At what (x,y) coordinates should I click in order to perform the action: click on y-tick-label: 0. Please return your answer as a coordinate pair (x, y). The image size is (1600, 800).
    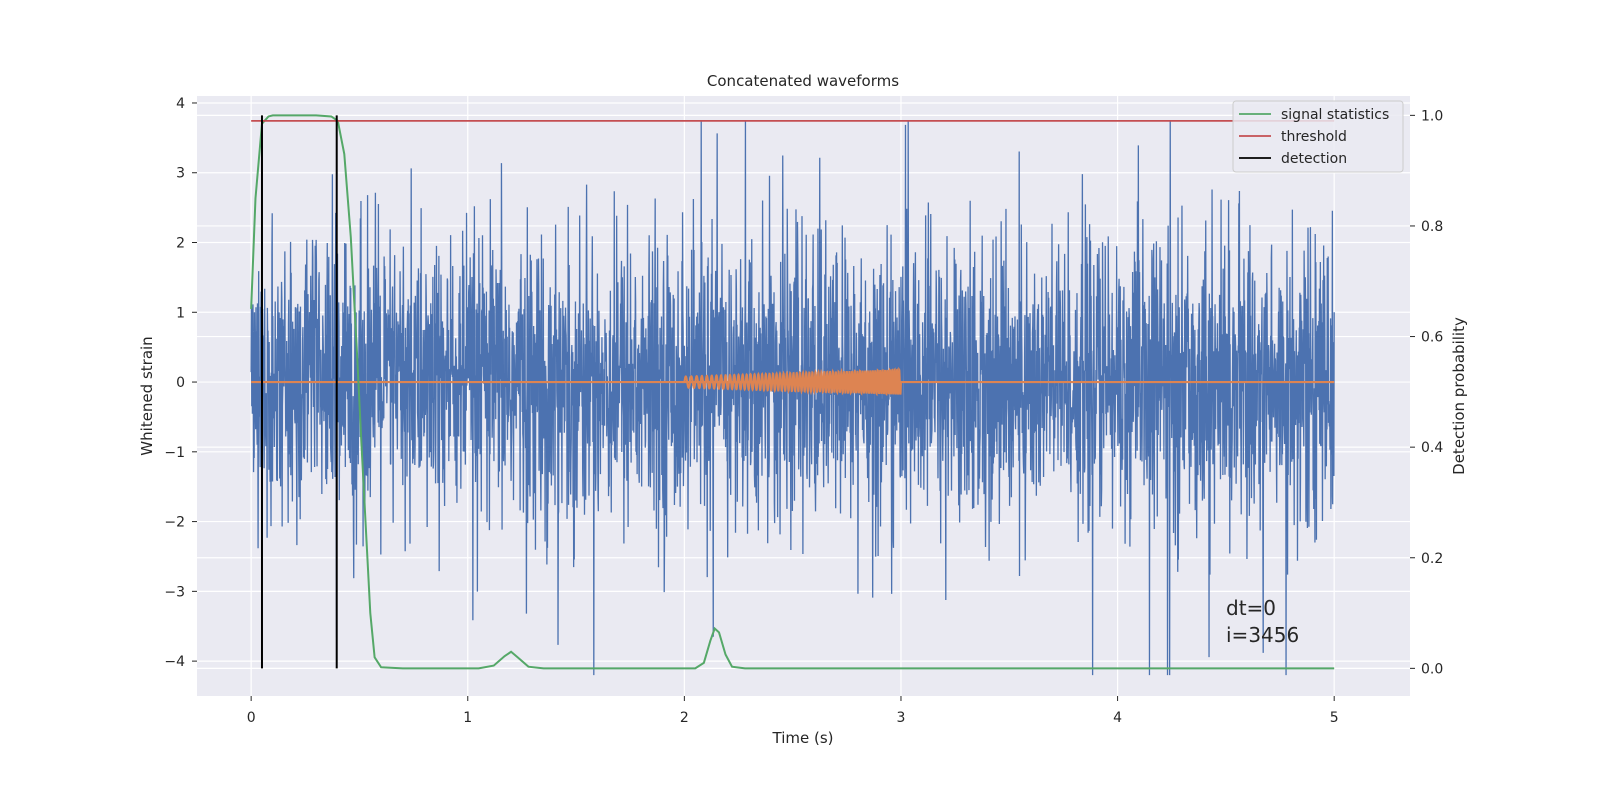
    Looking at the image, I should click on (180, 383).